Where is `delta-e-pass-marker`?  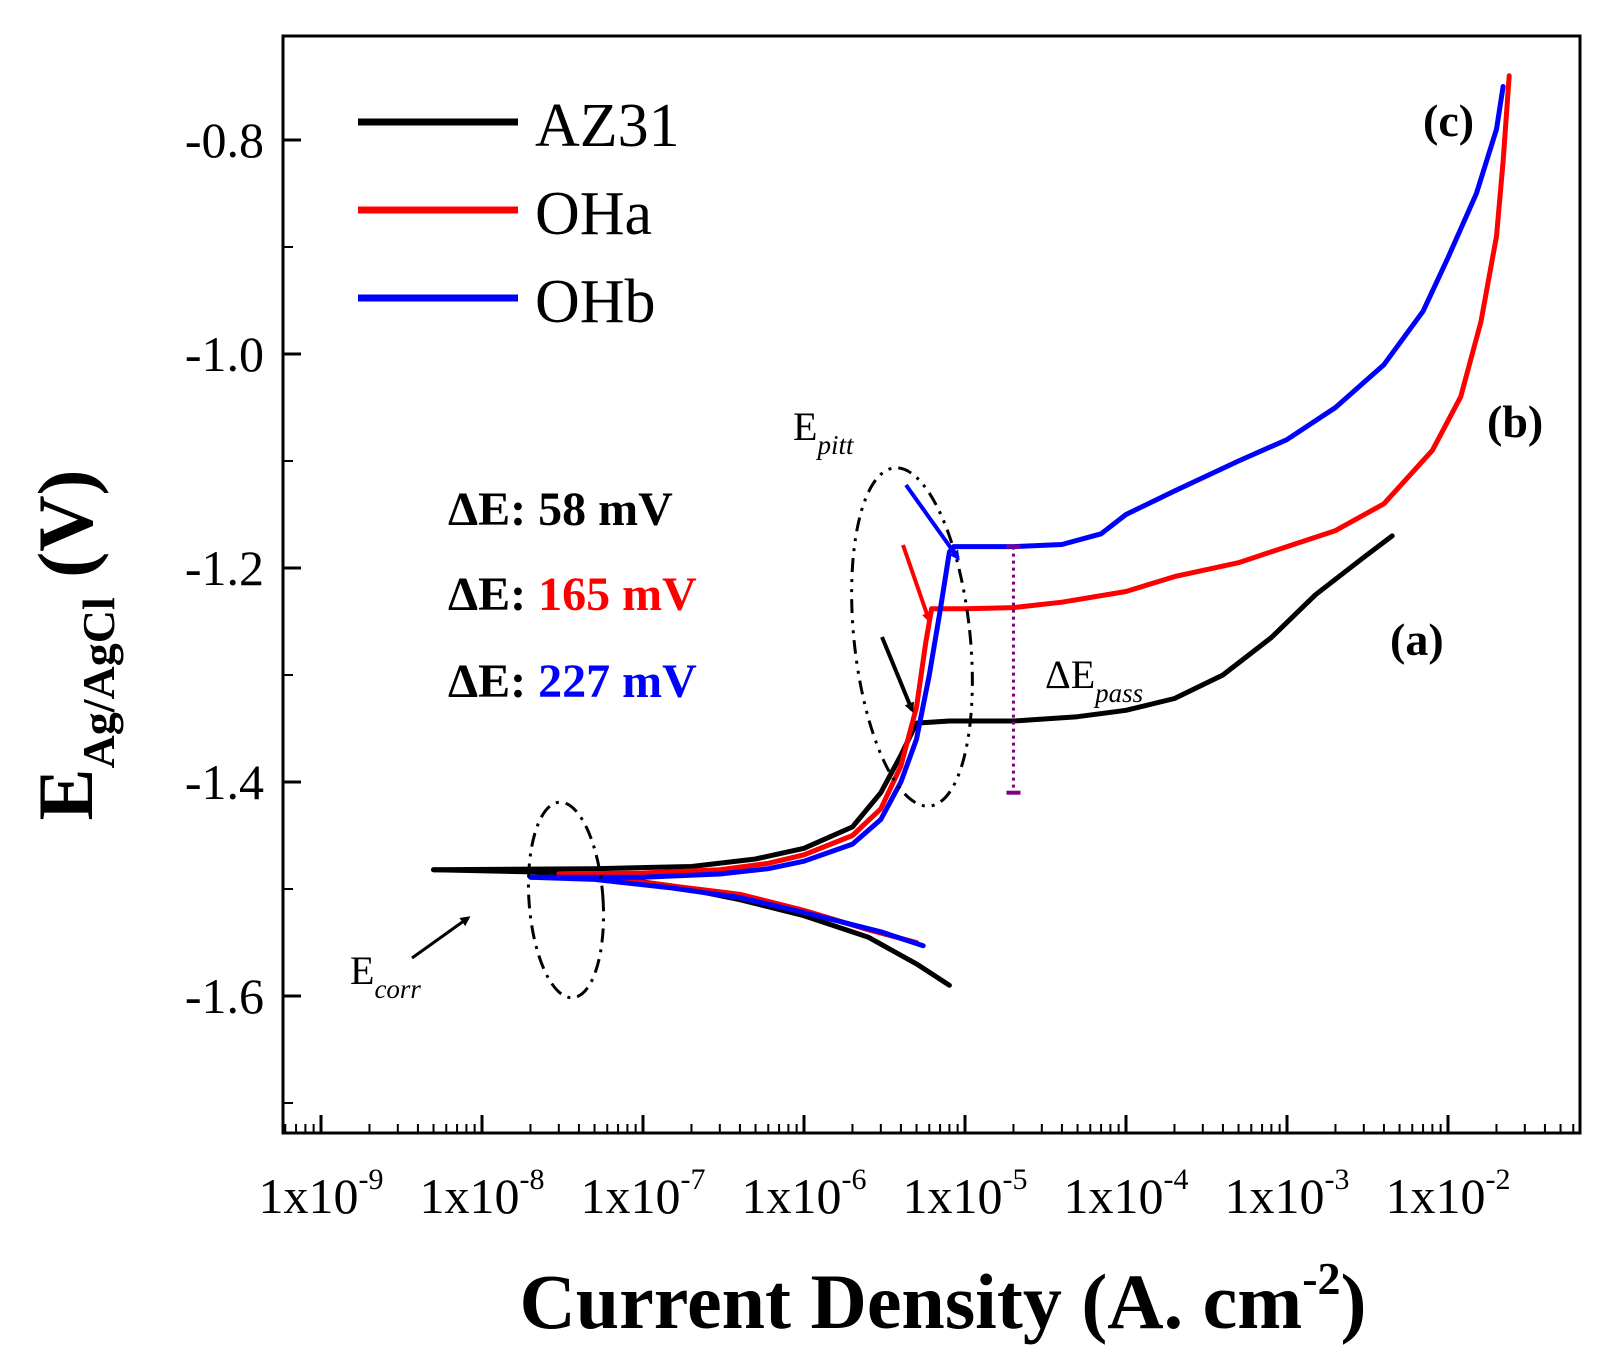
delta-e-pass-marker is located at coordinates (1013, 669).